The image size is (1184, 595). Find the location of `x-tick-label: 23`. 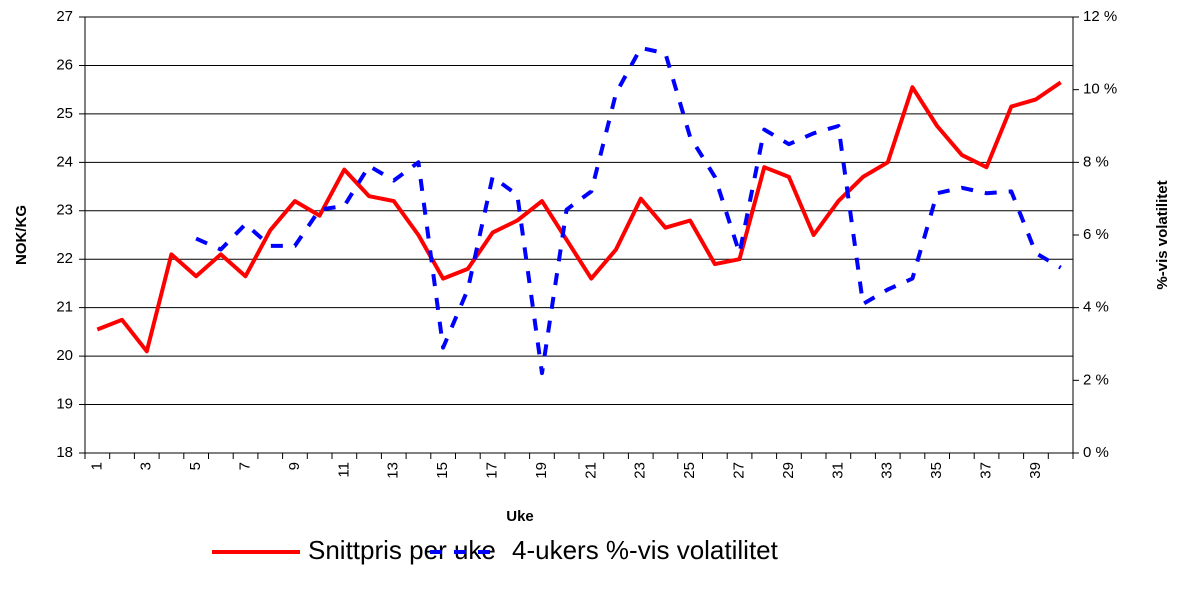

x-tick-label: 23 is located at coordinates (640, 470).